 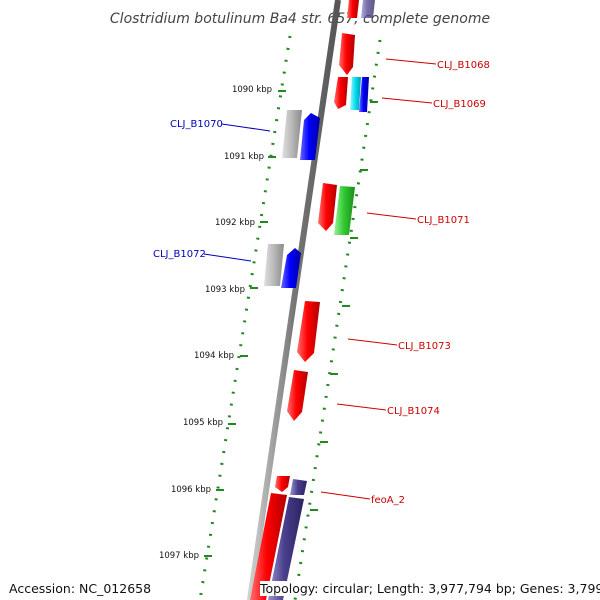 I want to click on tick-label: 1095 kbp, so click(x=203, y=423).